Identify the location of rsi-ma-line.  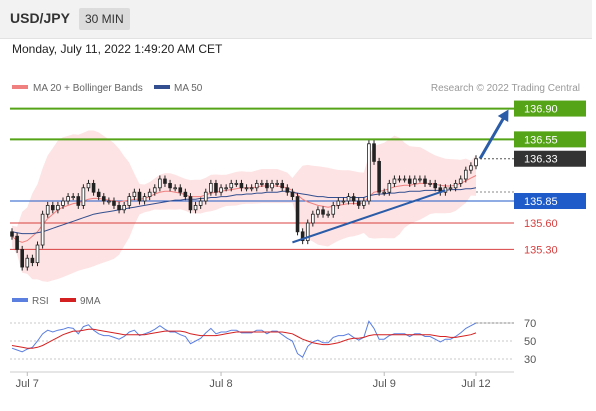
(244, 338).